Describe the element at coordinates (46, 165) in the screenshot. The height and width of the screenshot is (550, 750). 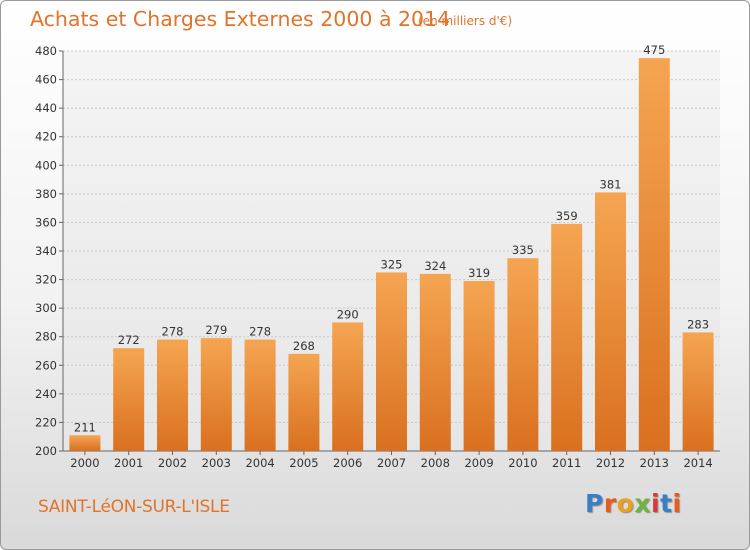
I see `y-tick-label: 400` at that location.